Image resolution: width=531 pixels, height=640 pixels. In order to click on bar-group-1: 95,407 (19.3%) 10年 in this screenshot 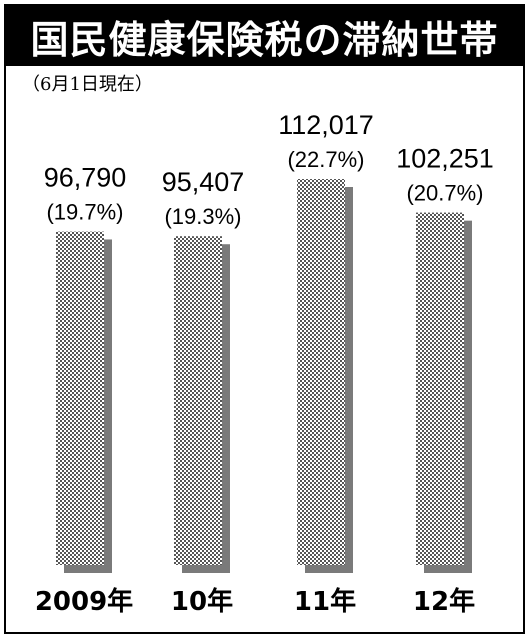, I will do `click(203, 392)`.